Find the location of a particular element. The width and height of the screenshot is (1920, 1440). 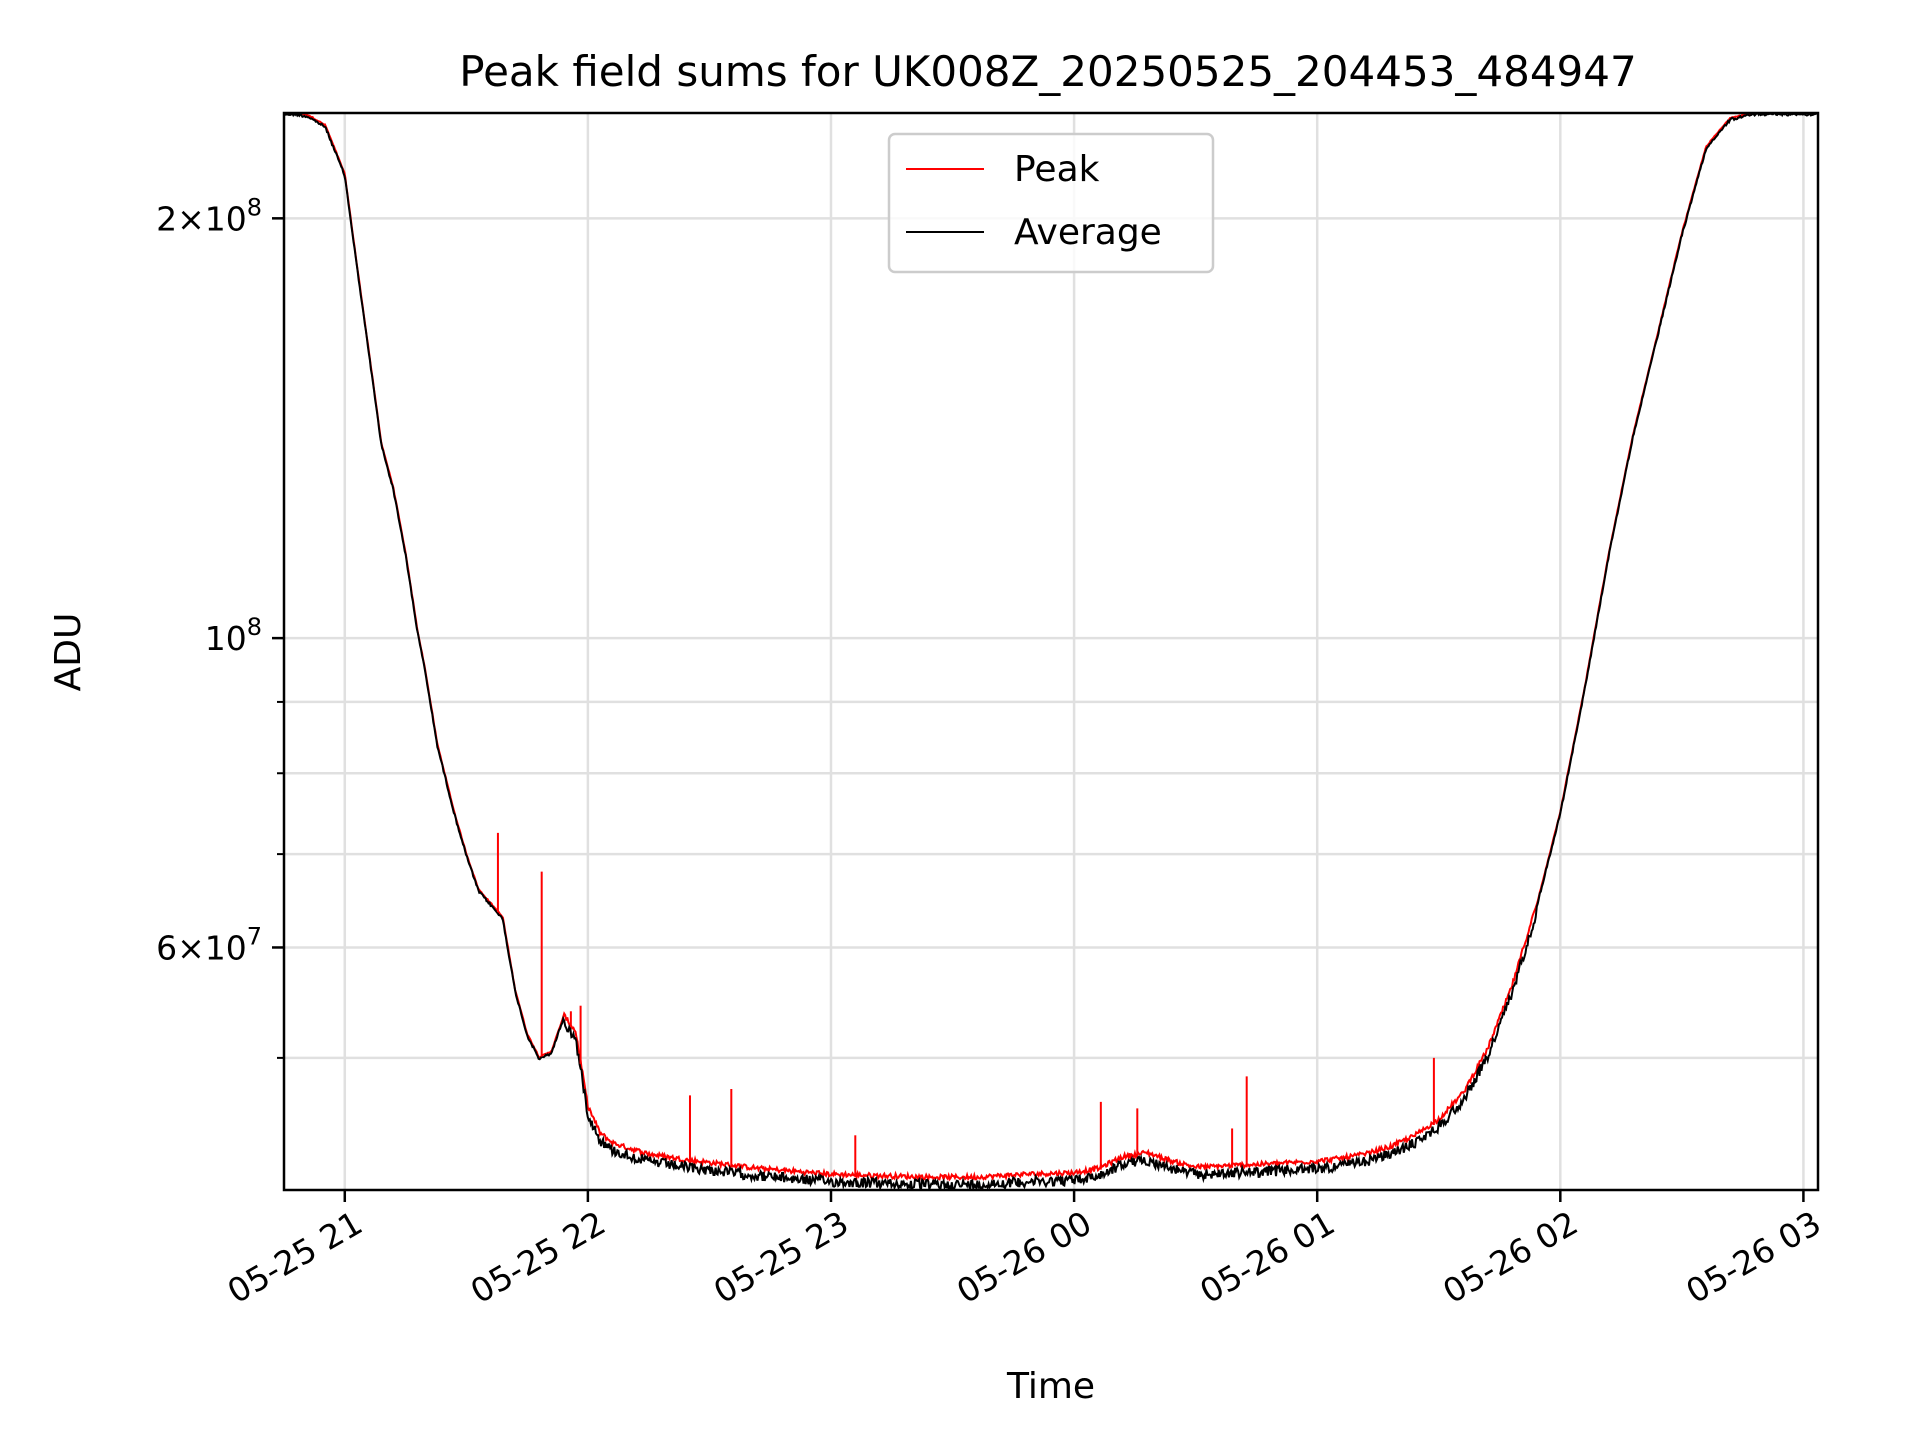

y-tick-label: 2×108 is located at coordinates (209, 215).